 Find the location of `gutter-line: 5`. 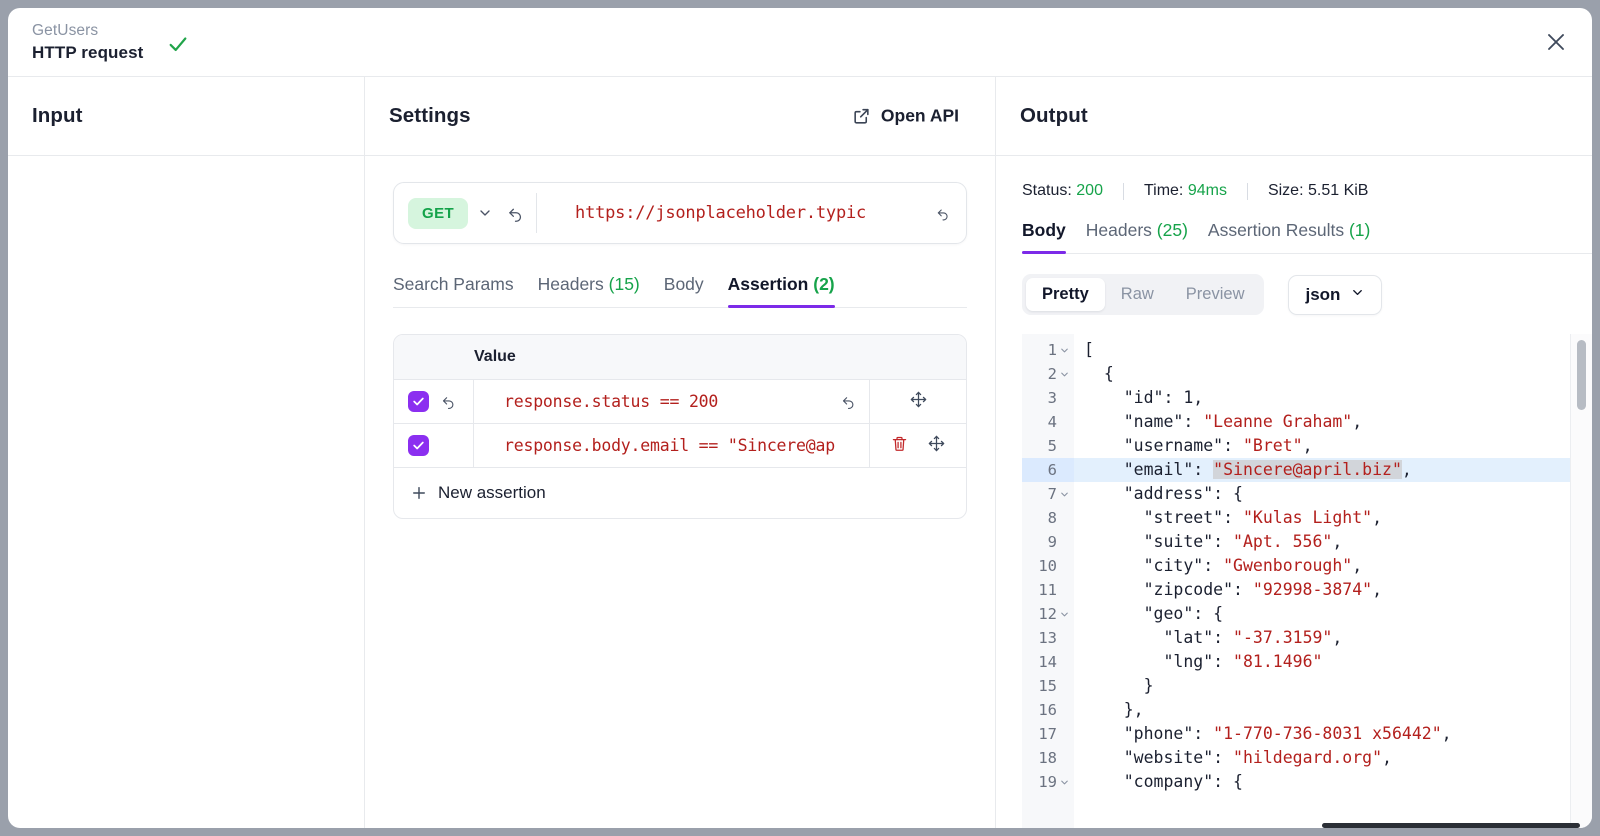

gutter-line: 5 is located at coordinates (1048, 446).